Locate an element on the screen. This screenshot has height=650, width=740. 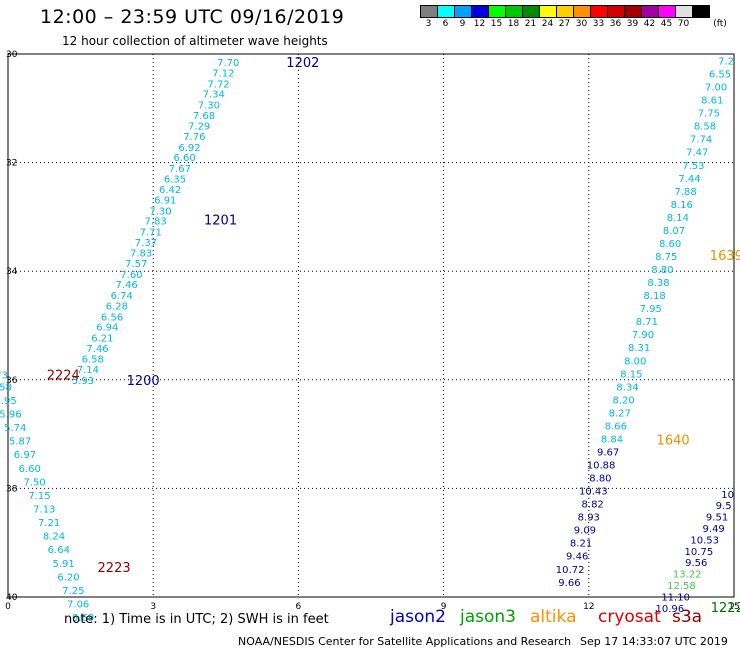
swh-value: 7.88 is located at coordinates (685, 192).